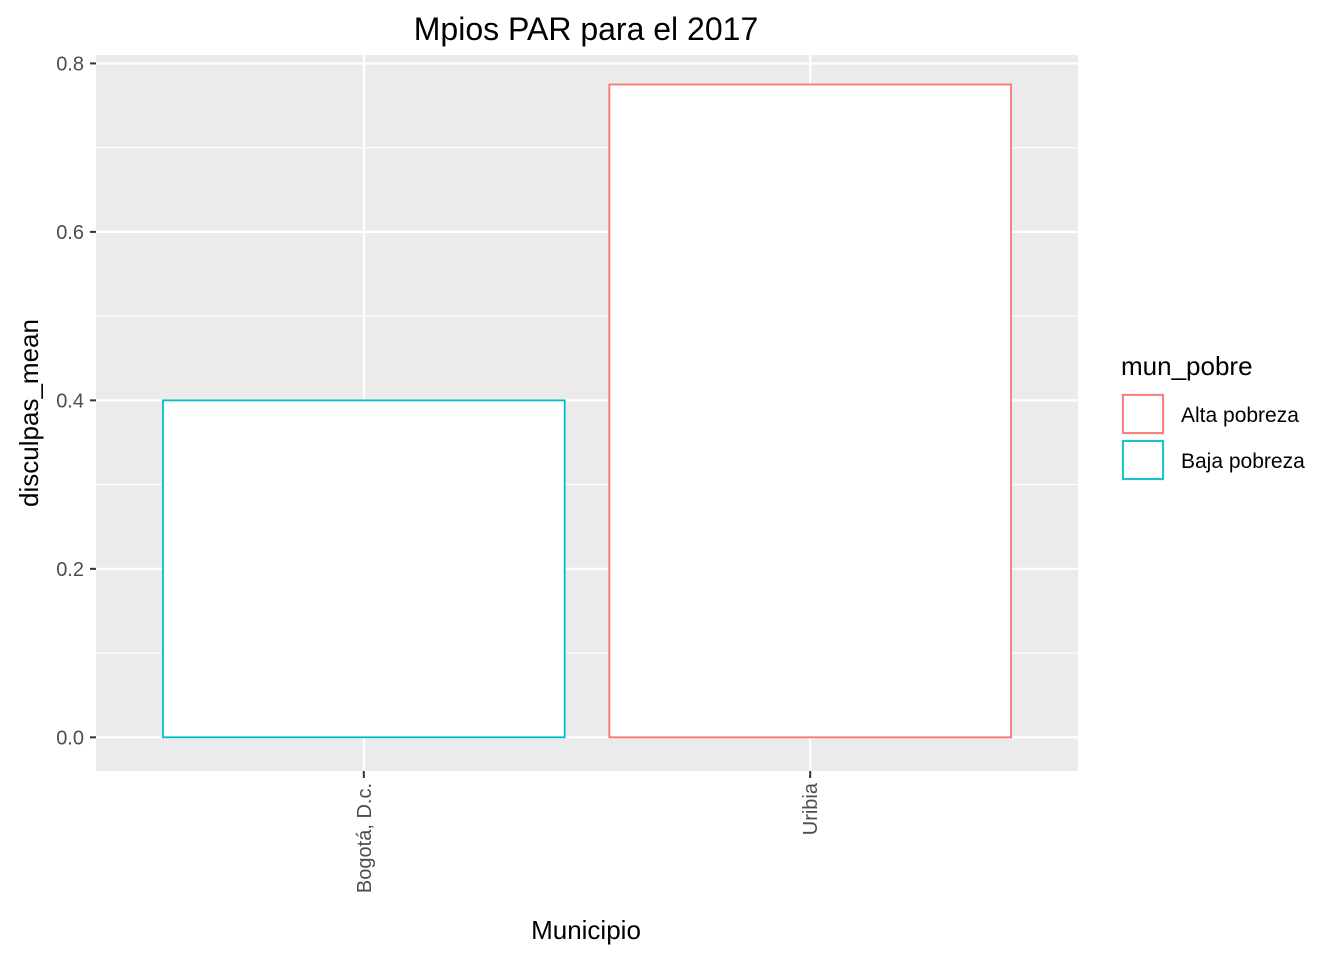 Image resolution: width=1344 pixels, height=960 pixels. What do you see at coordinates (1243, 461) in the screenshot?
I see `legend-label: Baja pobreza` at bounding box center [1243, 461].